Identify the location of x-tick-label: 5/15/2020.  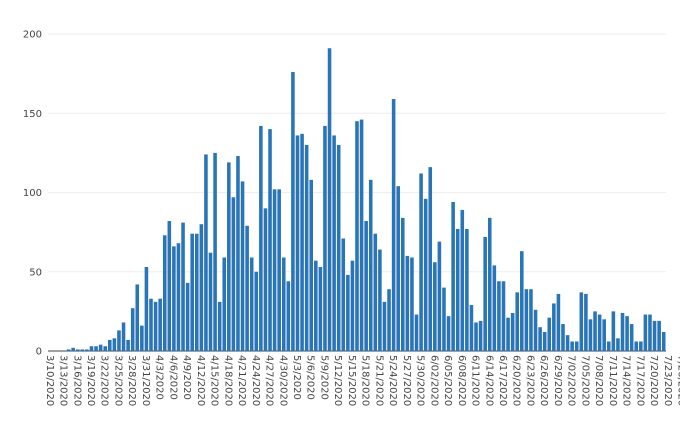
(351, 380).